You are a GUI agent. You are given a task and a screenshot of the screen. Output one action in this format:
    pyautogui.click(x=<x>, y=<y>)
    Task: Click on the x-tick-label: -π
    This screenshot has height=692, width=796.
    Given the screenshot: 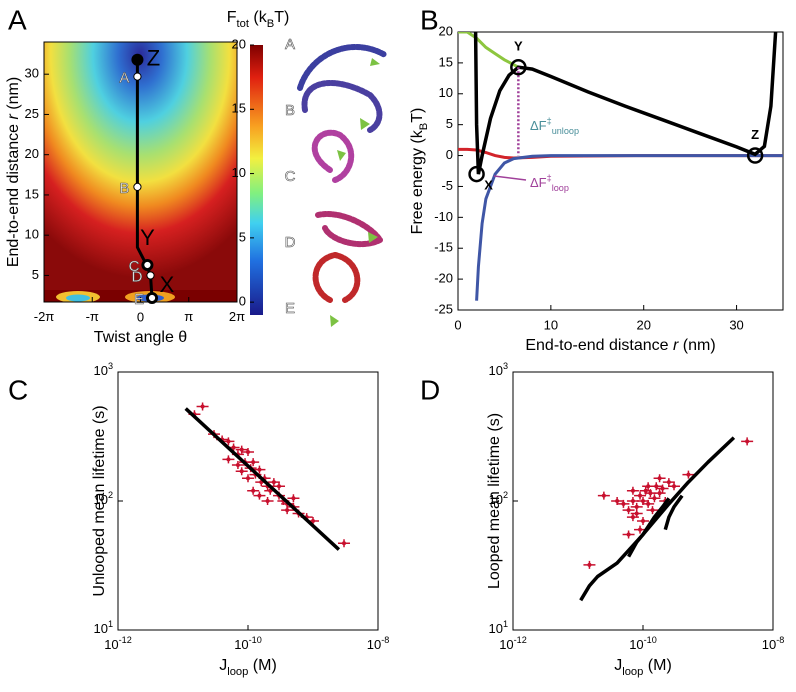 What is the action you would take?
    pyautogui.click(x=92, y=316)
    